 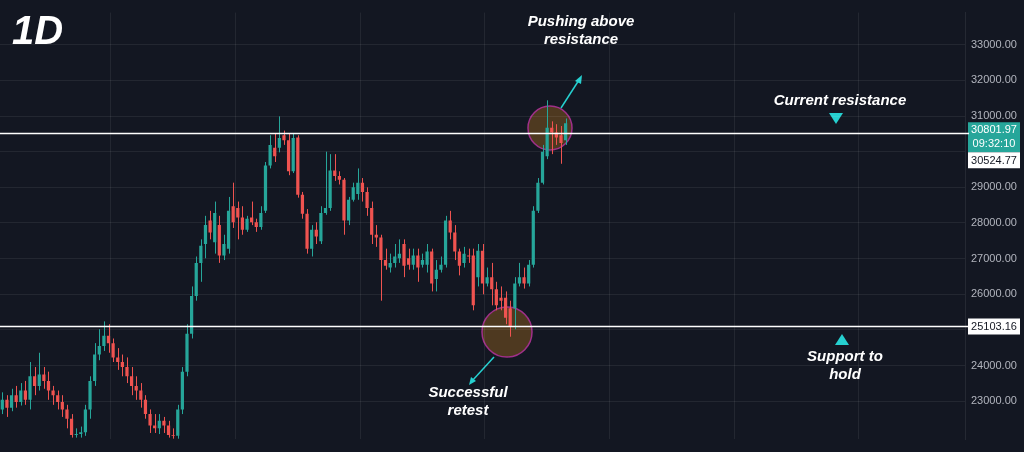 I want to click on chart-title: 1D, so click(x=38, y=30).